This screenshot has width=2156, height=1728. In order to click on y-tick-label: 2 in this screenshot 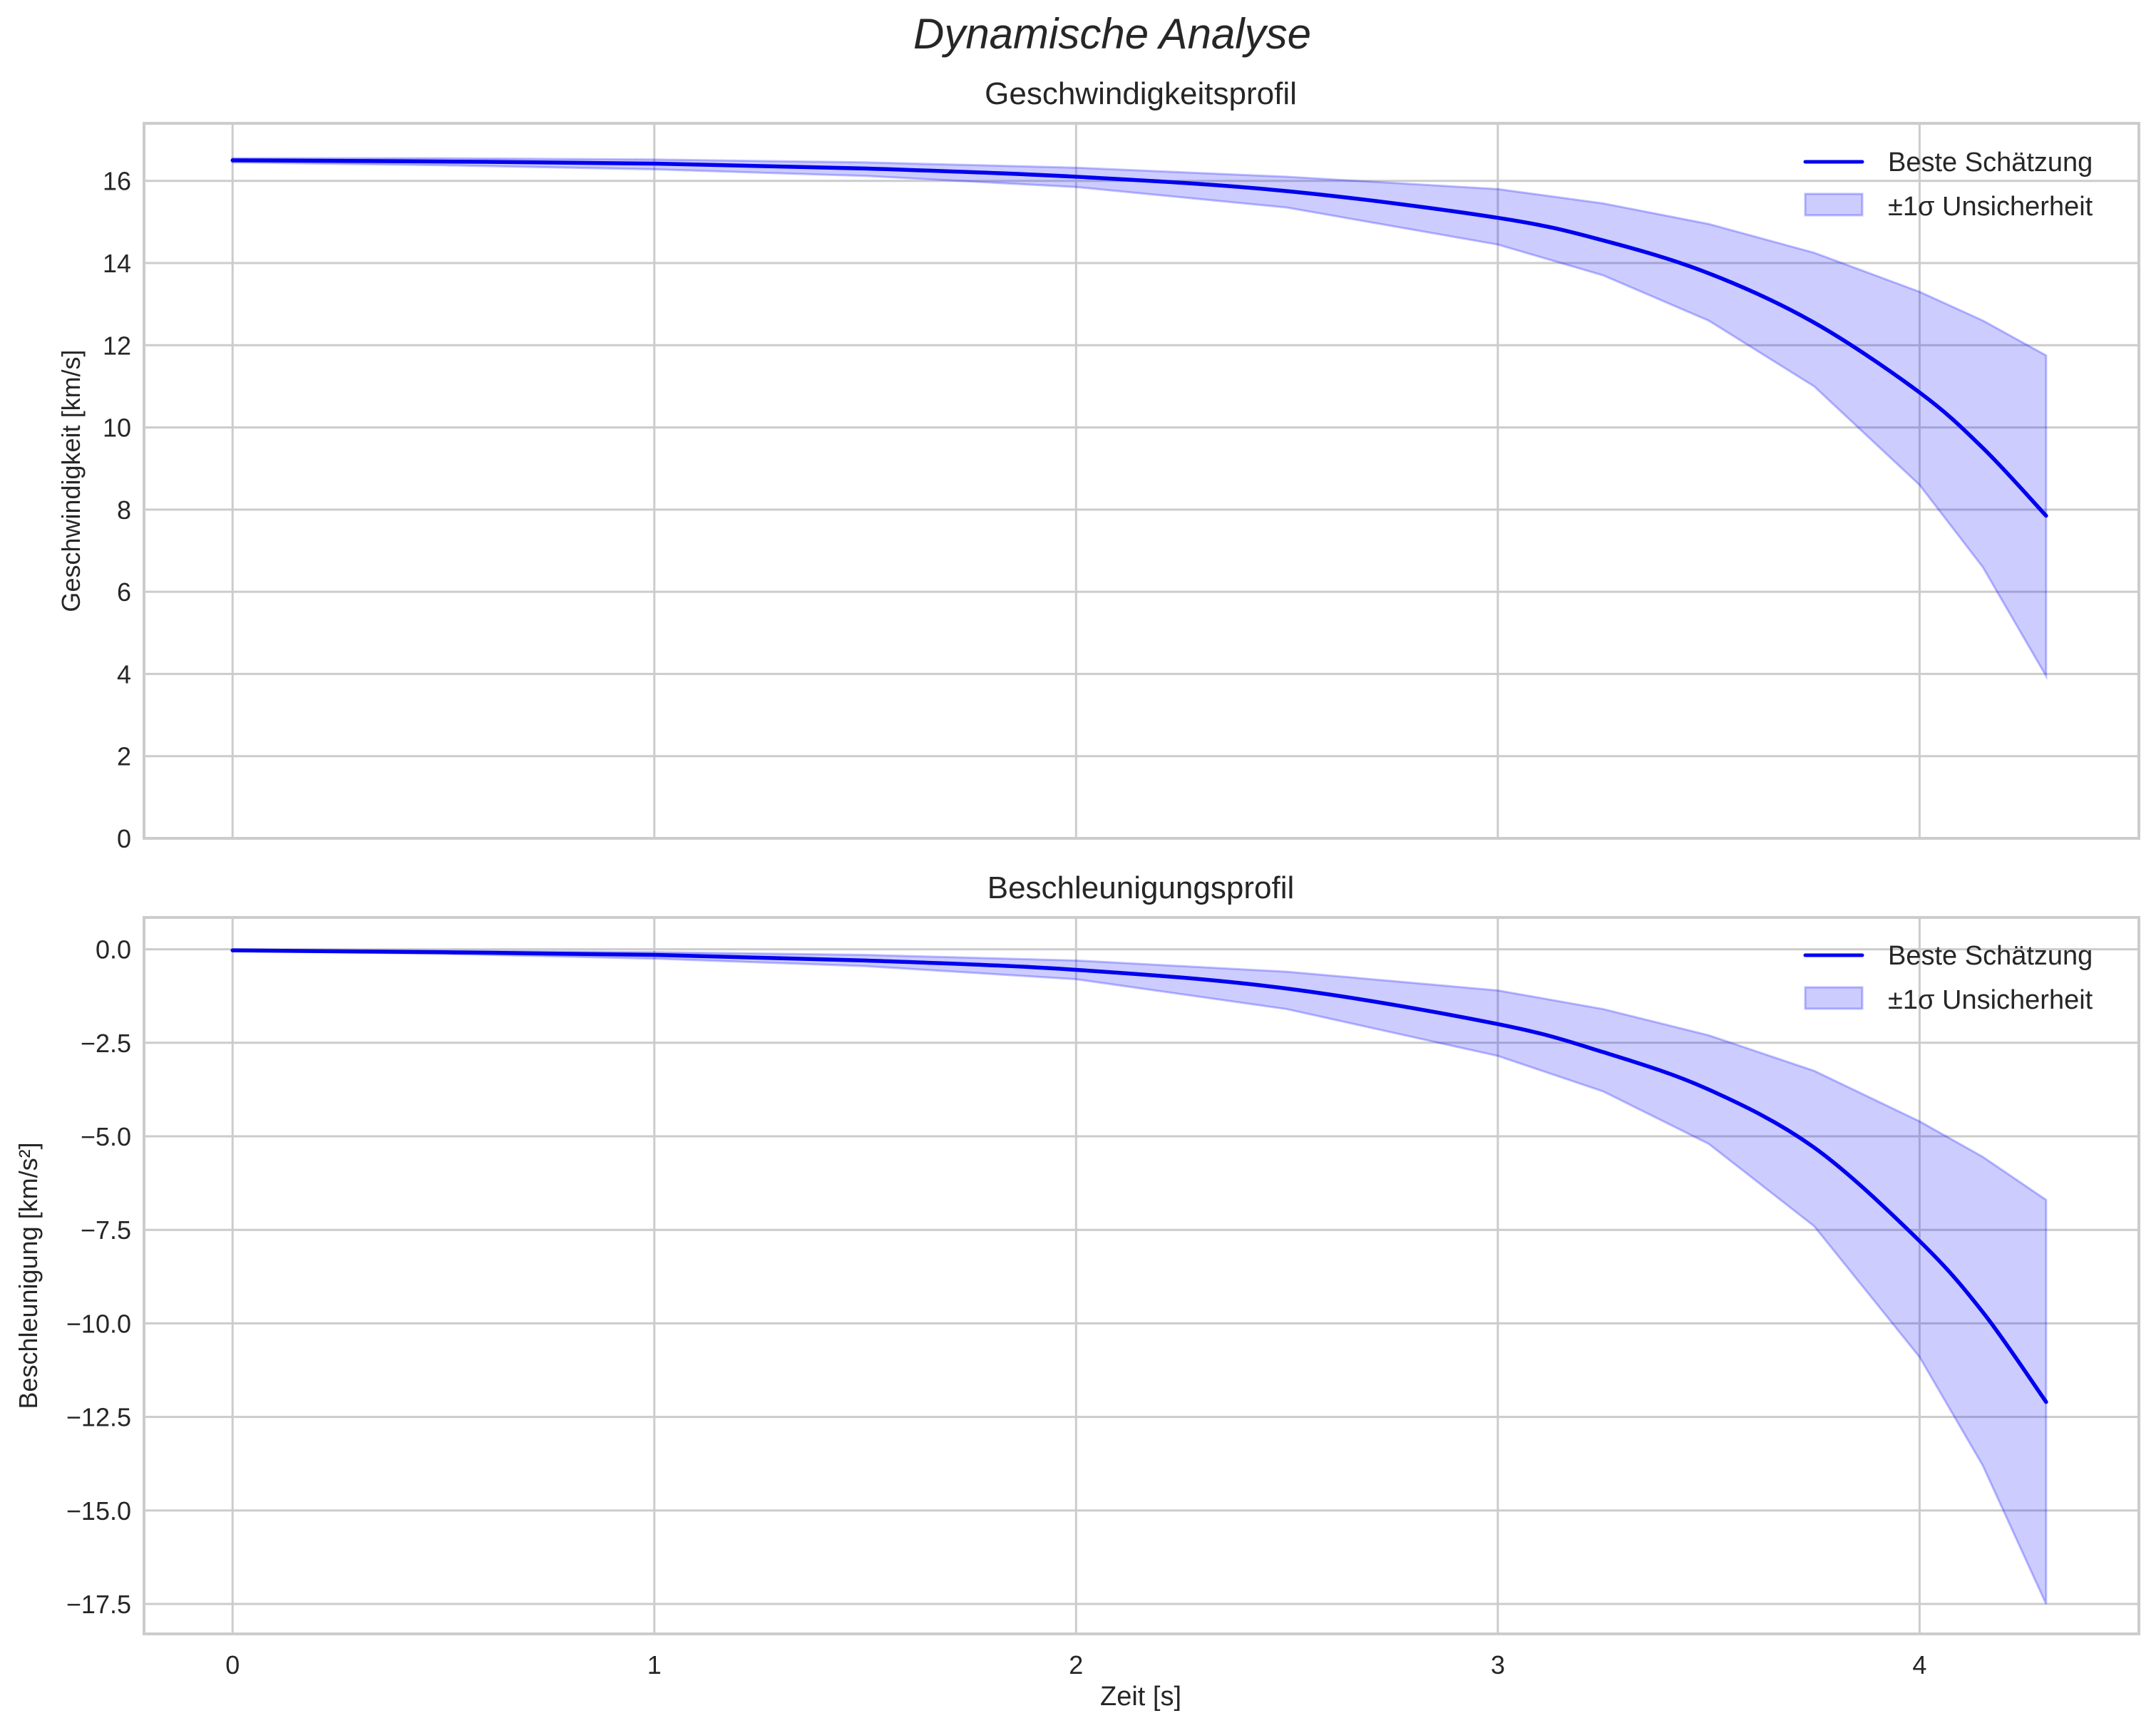, I will do `click(124, 756)`.